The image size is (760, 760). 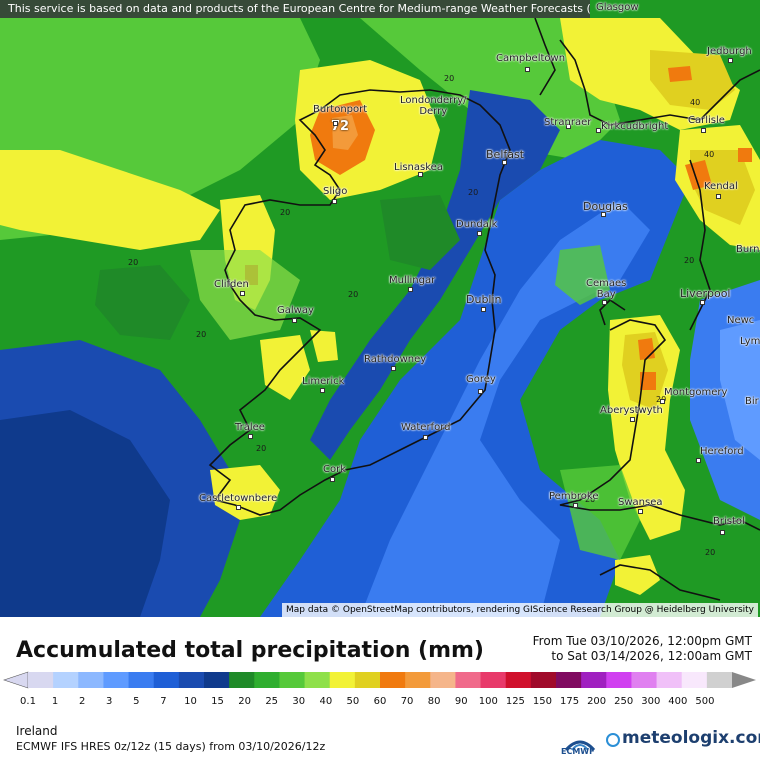 I want to click on scale-tick-label: 60, so click(x=380, y=701).